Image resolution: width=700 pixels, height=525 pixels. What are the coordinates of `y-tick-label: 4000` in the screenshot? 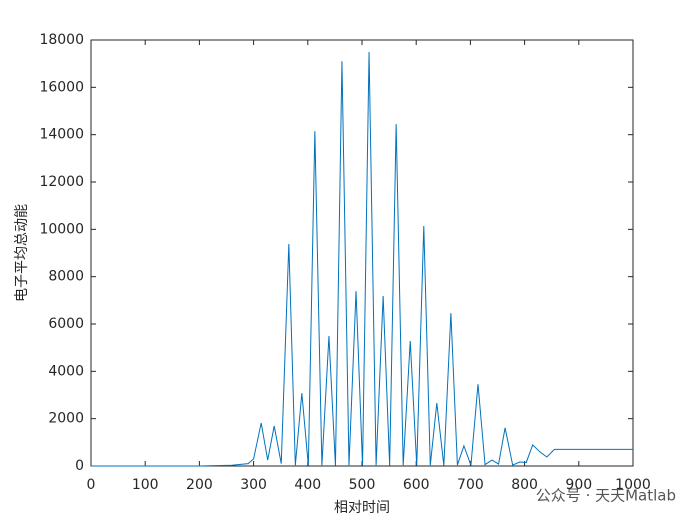 It's located at (66, 371).